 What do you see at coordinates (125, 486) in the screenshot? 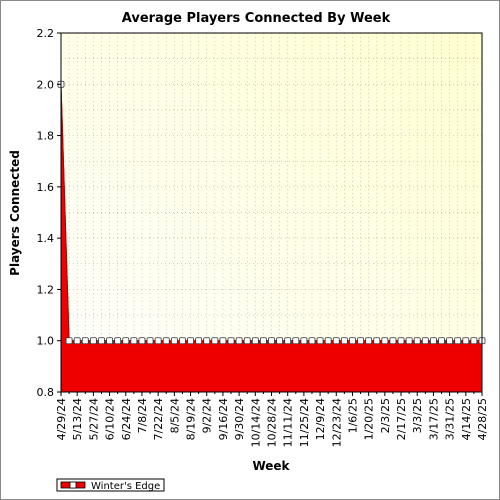
I see `legend-label: Winter's Edge` at bounding box center [125, 486].